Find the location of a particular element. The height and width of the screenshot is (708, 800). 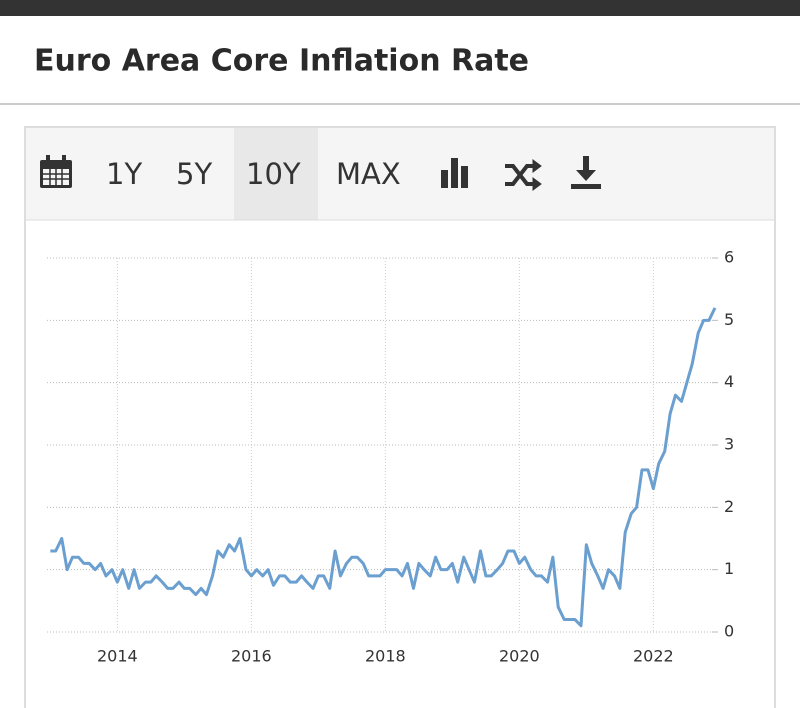

top-bar is located at coordinates (400, 8).